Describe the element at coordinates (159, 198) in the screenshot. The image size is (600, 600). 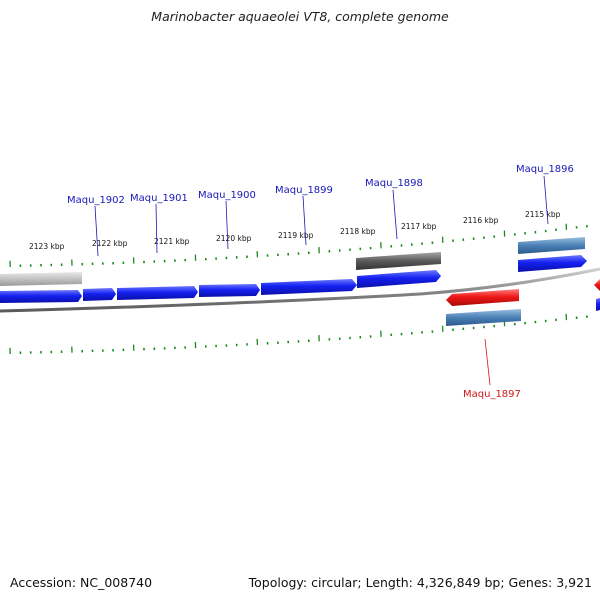
I see `gene-label-maqu-1901: Maqu_1901` at that location.